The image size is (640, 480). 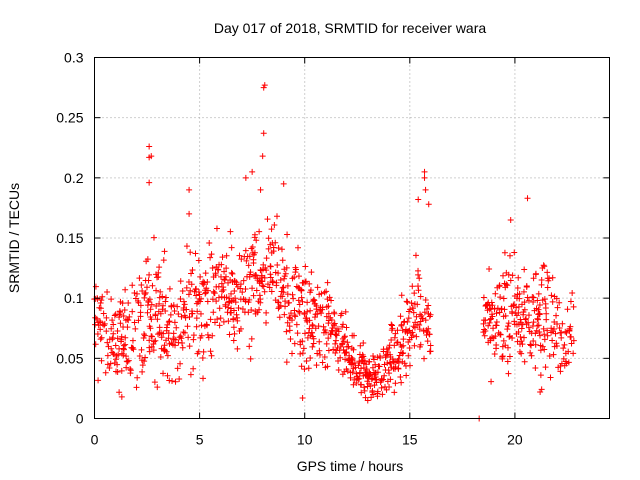 What do you see at coordinates (305, 440) in the screenshot?
I see `x-tick-label: 10` at bounding box center [305, 440].